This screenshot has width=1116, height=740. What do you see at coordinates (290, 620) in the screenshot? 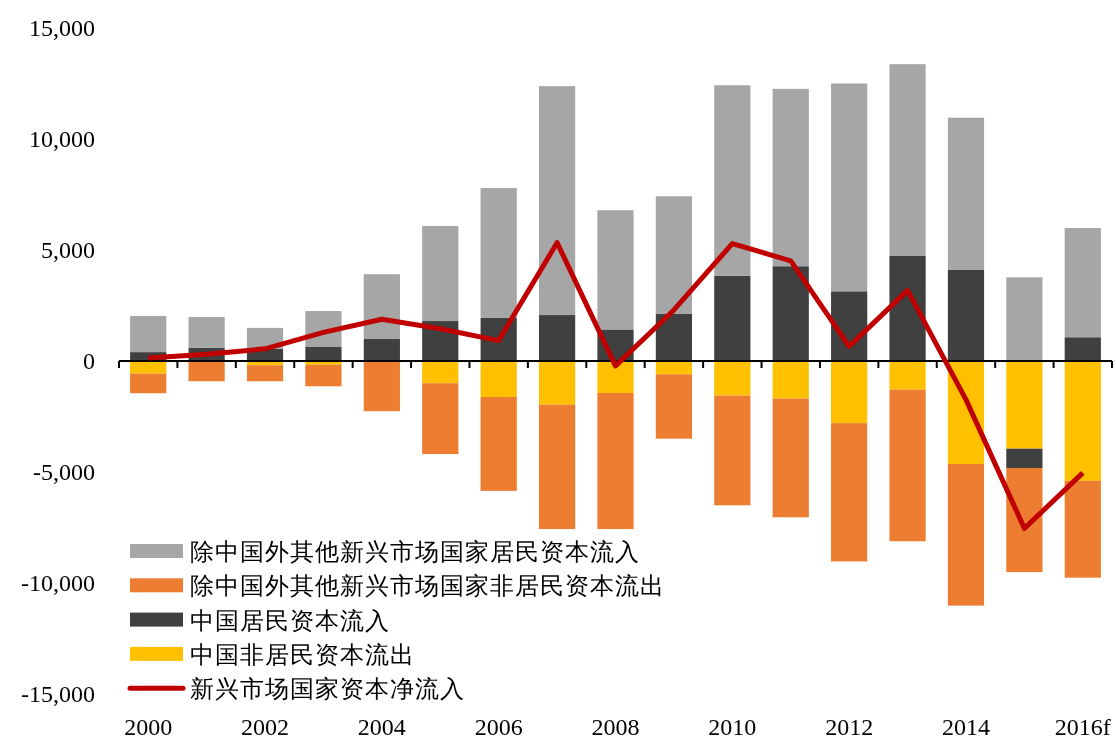
I see `legend-label: 中国居民资本流入` at bounding box center [290, 620].